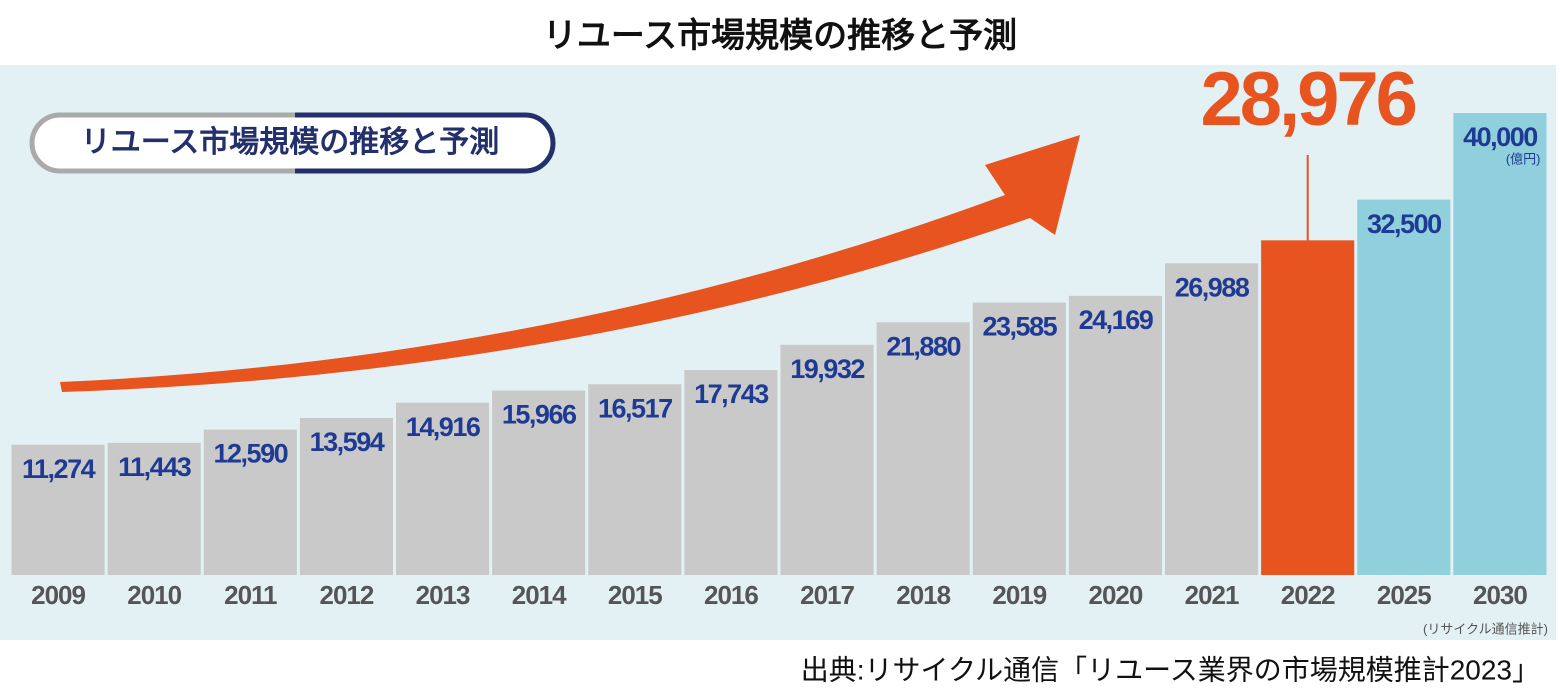 This screenshot has height=699, width=1560. I want to click on x-tick-label: 2015, so click(635, 595).